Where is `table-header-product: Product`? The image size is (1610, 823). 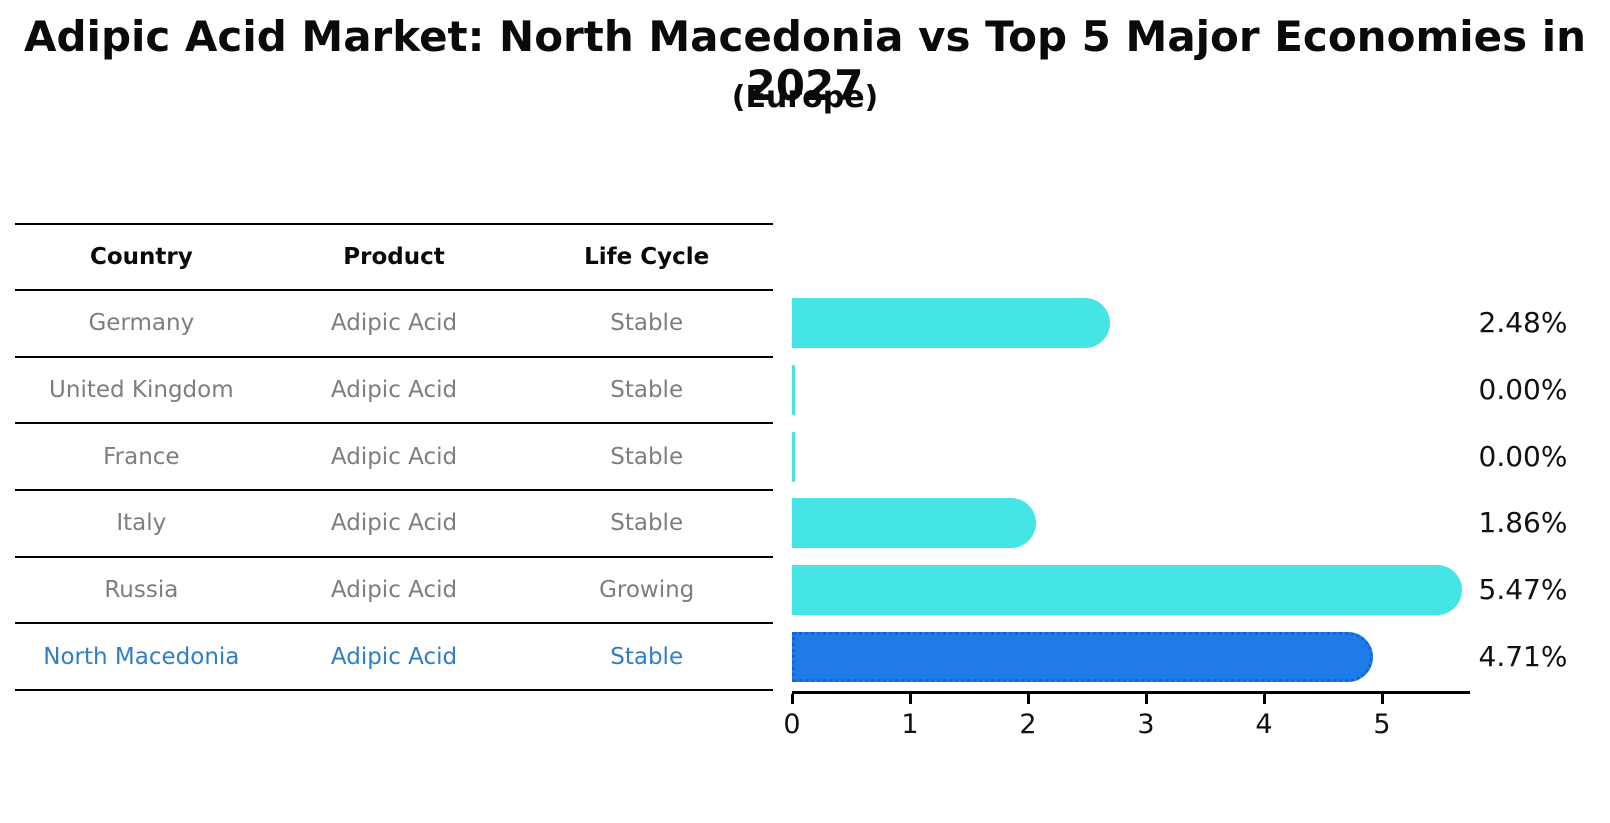
table-header-product: Product is located at coordinates (394, 257).